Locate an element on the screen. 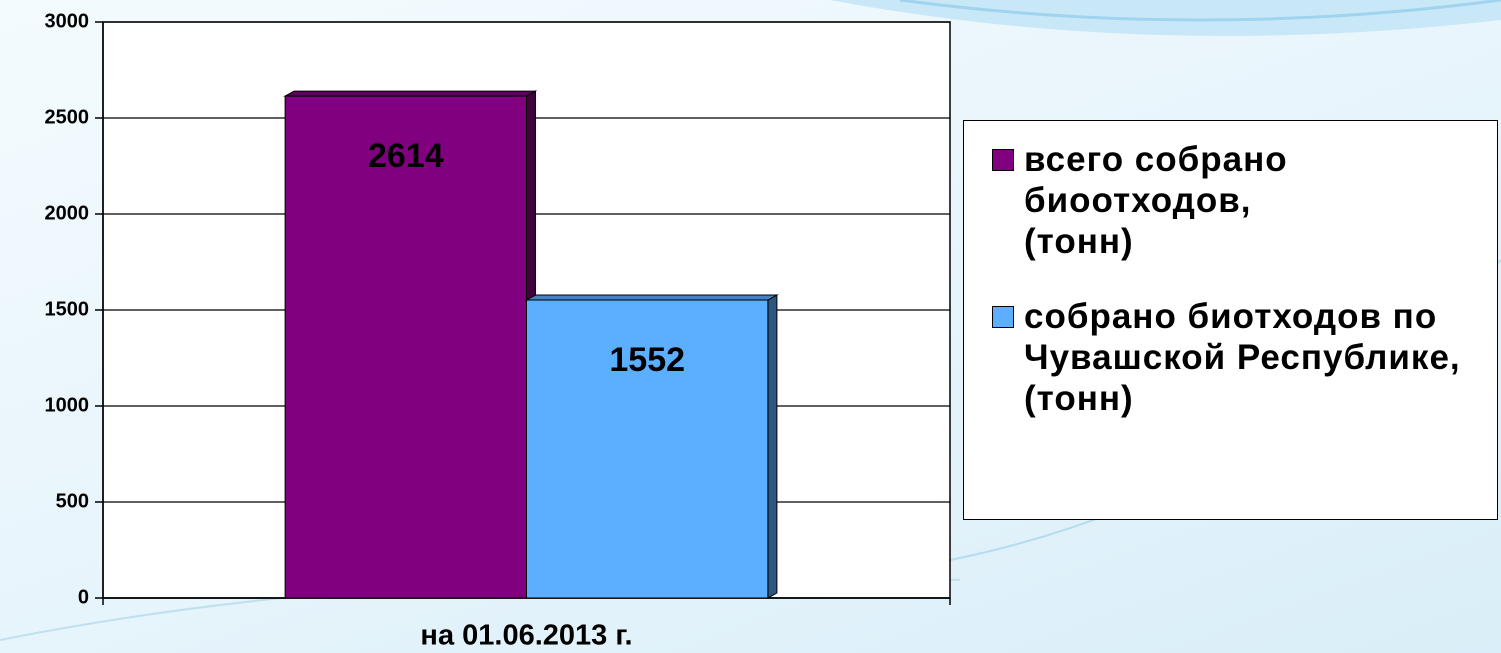 The height and width of the screenshot is (653, 1501). y-tick-label: 2000 is located at coordinates (67, 213).